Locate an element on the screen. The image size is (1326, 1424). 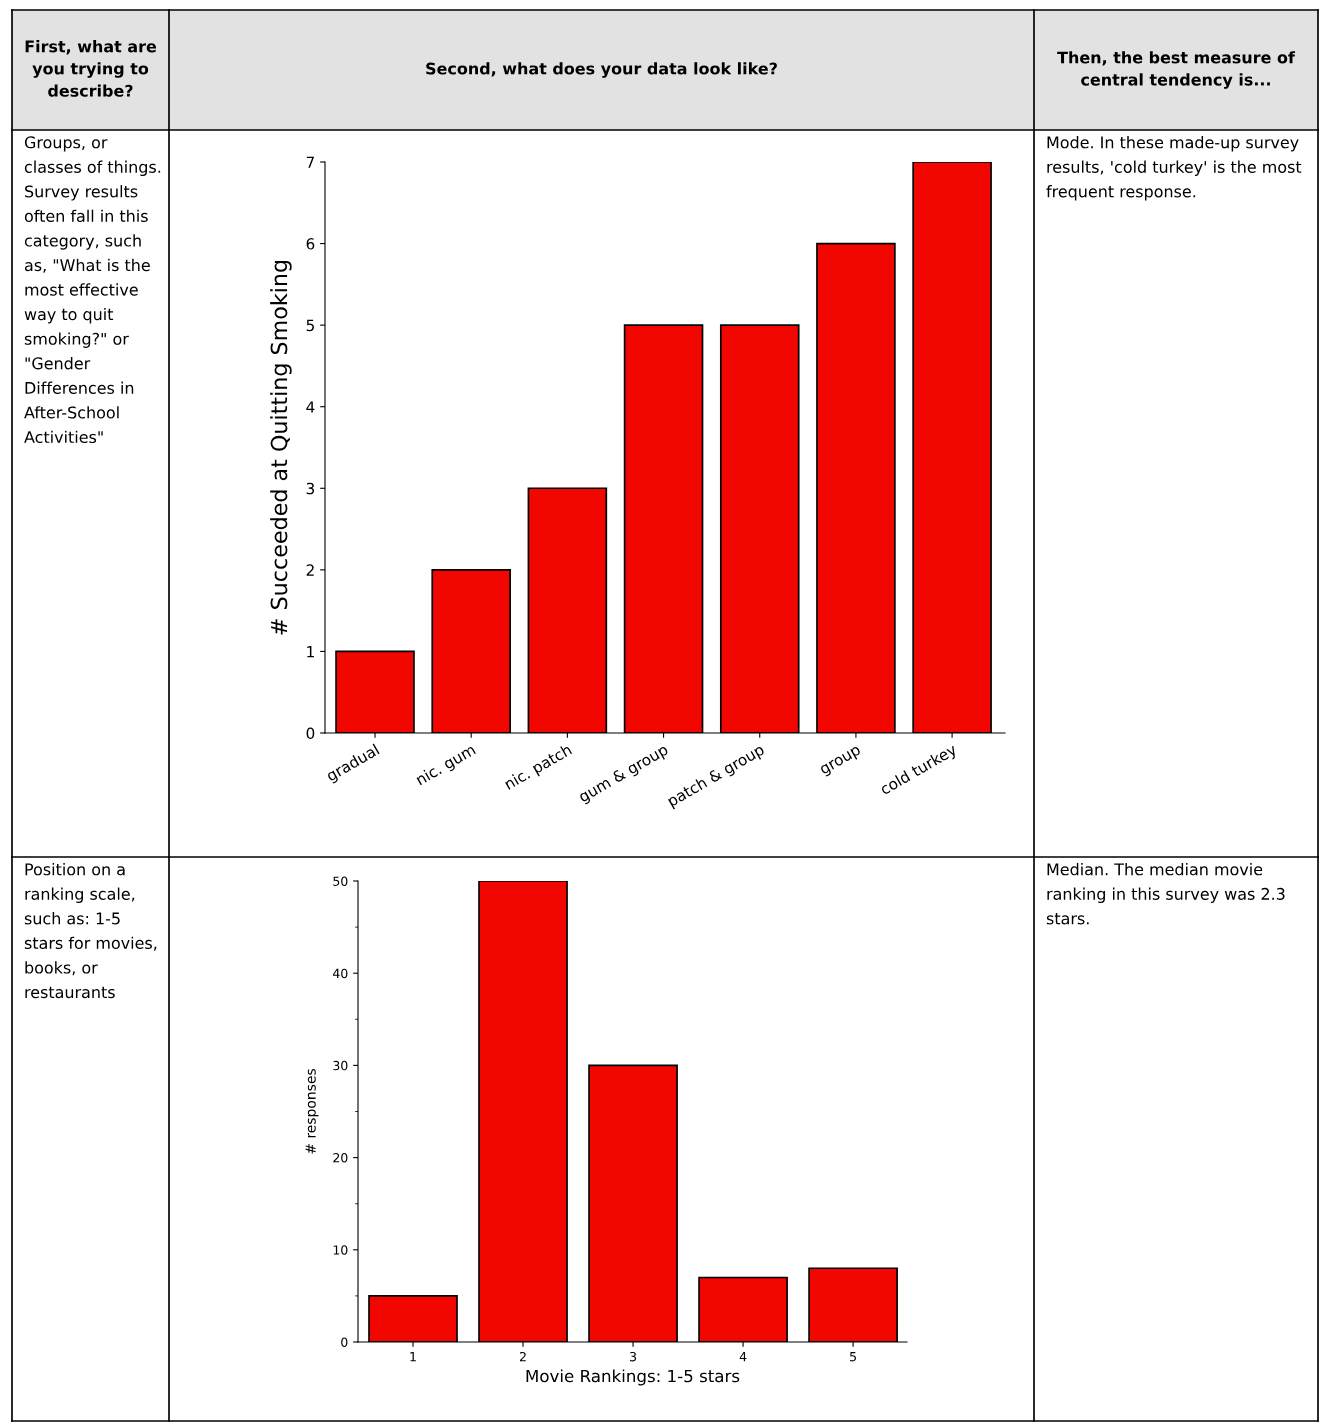
text: Mode. In these made-up survey results, 'cold turkey' is the most frequent response. is located at coordinates (1174, 168).